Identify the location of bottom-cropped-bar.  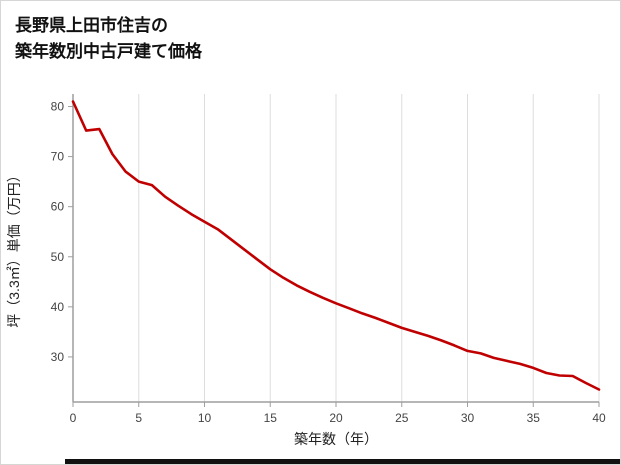
(342, 461).